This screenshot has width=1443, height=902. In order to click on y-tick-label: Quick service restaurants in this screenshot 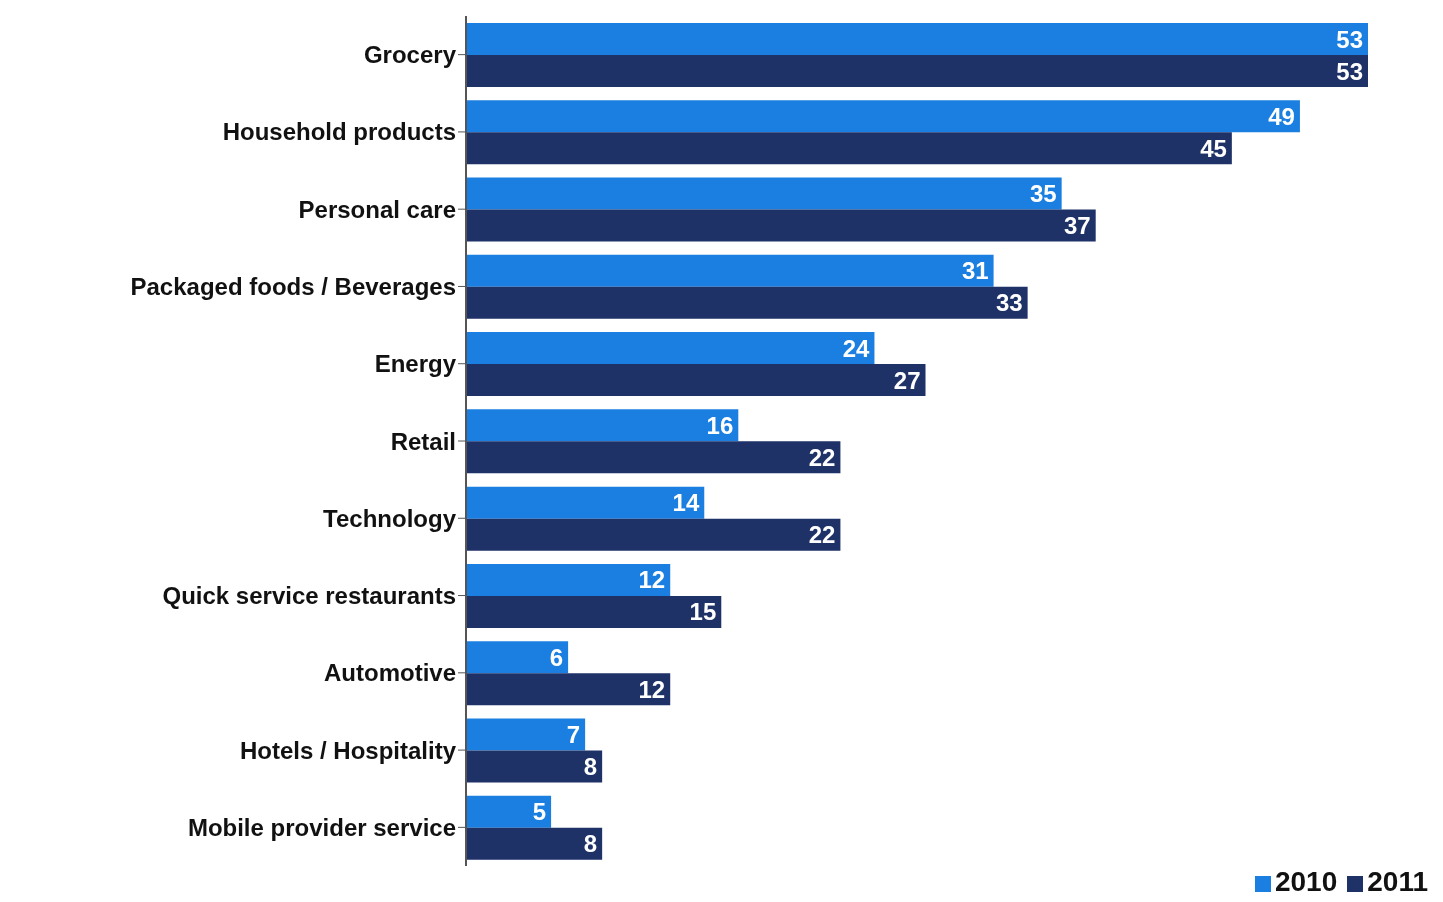, I will do `click(309, 596)`.